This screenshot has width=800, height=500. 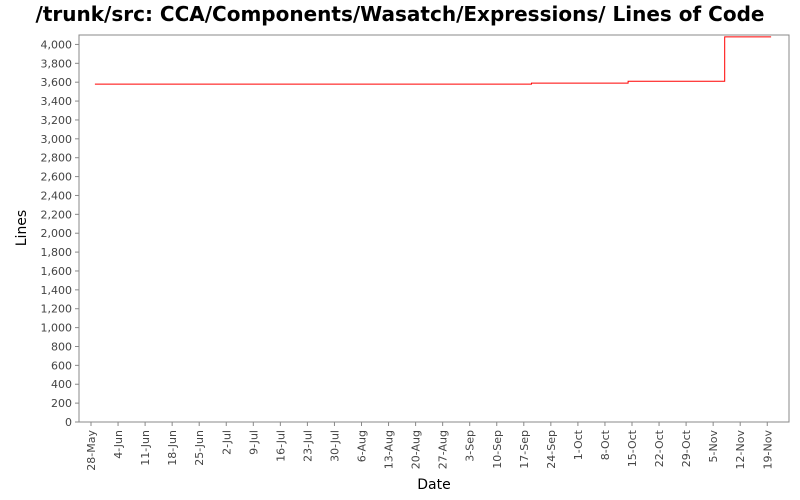 What do you see at coordinates (767, 450) in the screenshot?
I see `x-tick-label: 19-Nov` at bounding box center [767, 450].